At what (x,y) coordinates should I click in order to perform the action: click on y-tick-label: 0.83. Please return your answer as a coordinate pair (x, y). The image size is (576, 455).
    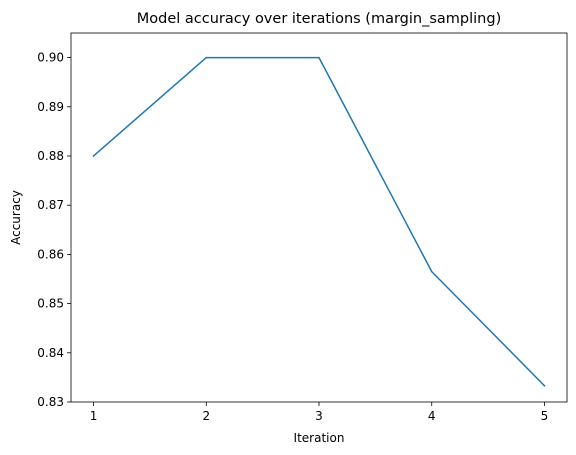
    Looking at the image, I should click on (50, 402).